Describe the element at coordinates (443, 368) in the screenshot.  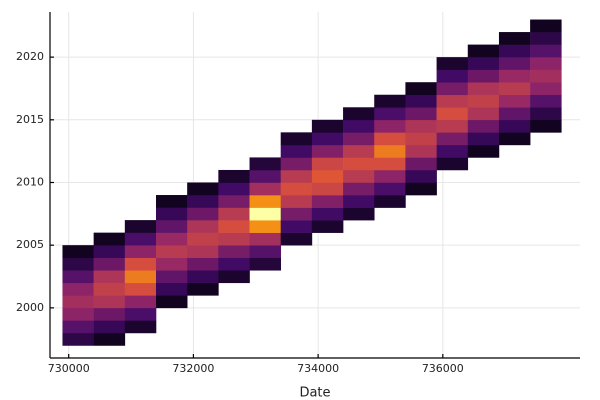
I see `x-tick-label: 736000` at that location.